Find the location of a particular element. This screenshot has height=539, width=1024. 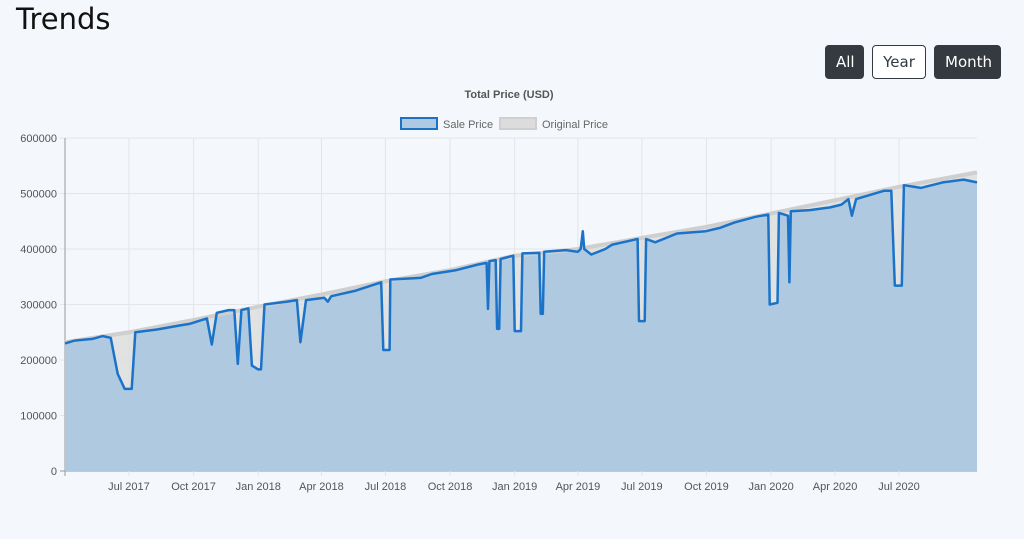

y-tick-label: 0 is located at coordinates (54, 472).